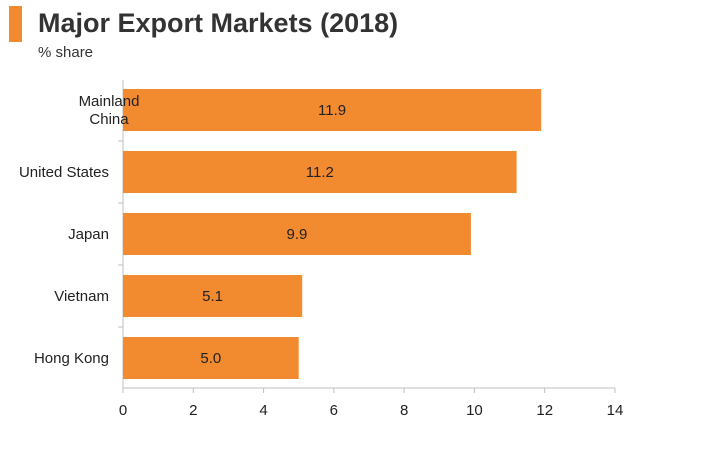  Describe the element at coordinates (123, 410) in the screenshot. I see `x-tick-label: 0` at that location.